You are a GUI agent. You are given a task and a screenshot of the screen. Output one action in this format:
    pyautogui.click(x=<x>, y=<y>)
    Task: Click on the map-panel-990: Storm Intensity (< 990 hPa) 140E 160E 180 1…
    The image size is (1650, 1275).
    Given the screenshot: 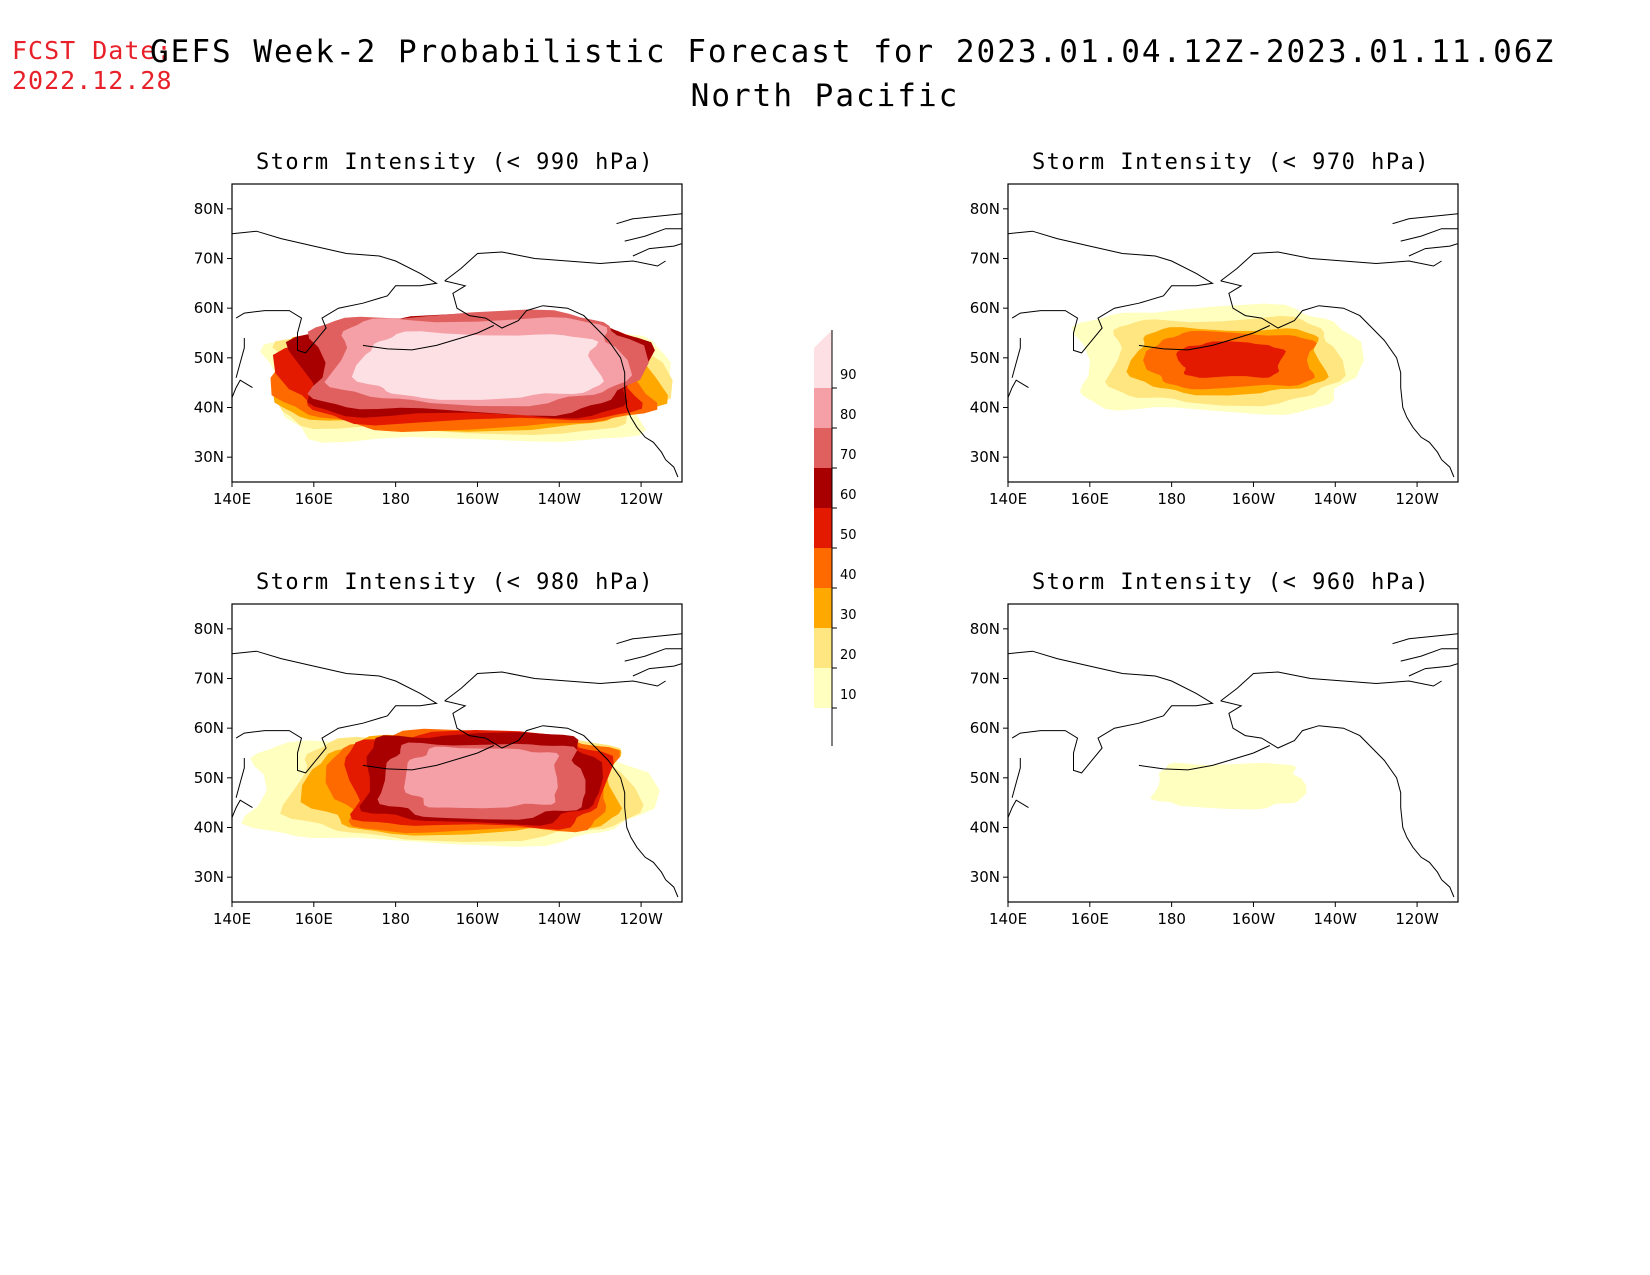 What is the action you would take?
    pyautogui.click(x=442, y=340)
    